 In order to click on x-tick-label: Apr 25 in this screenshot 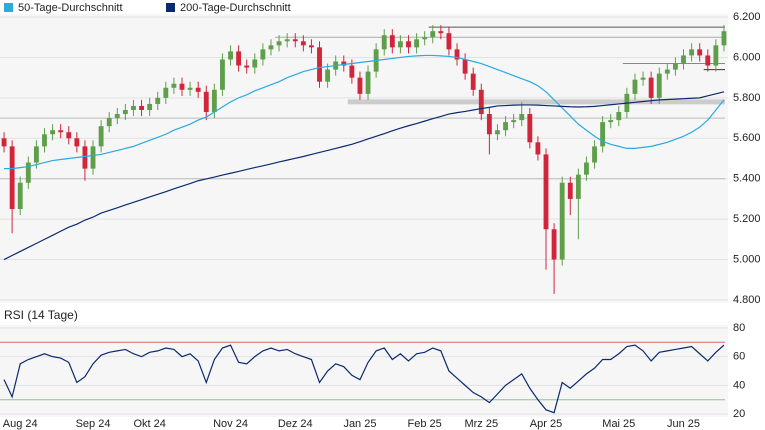, I will do `click(546, 424)`.